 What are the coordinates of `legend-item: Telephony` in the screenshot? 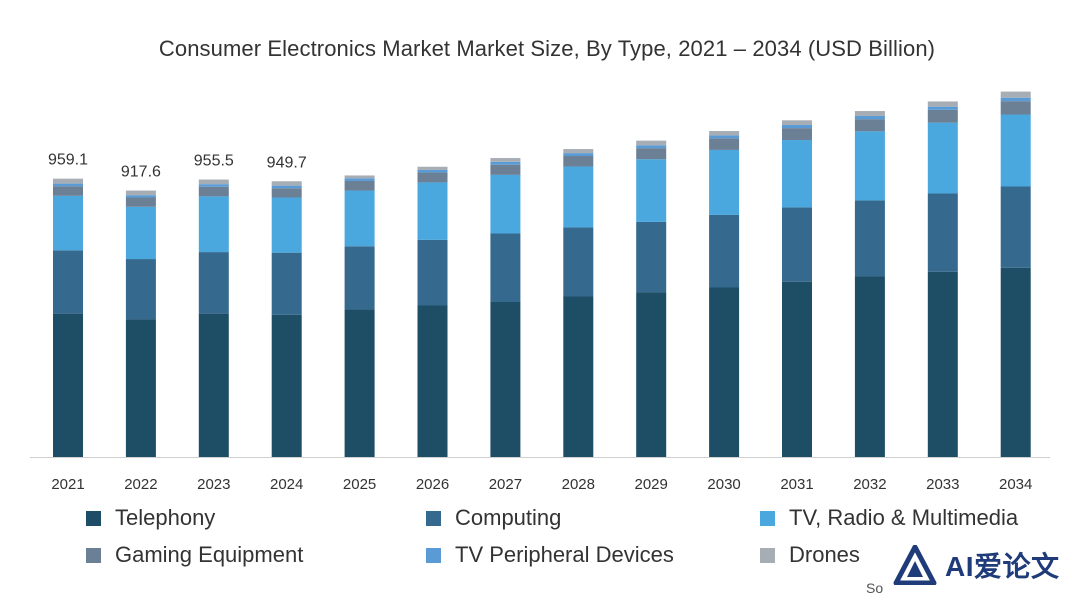 It's located at (150, 518).